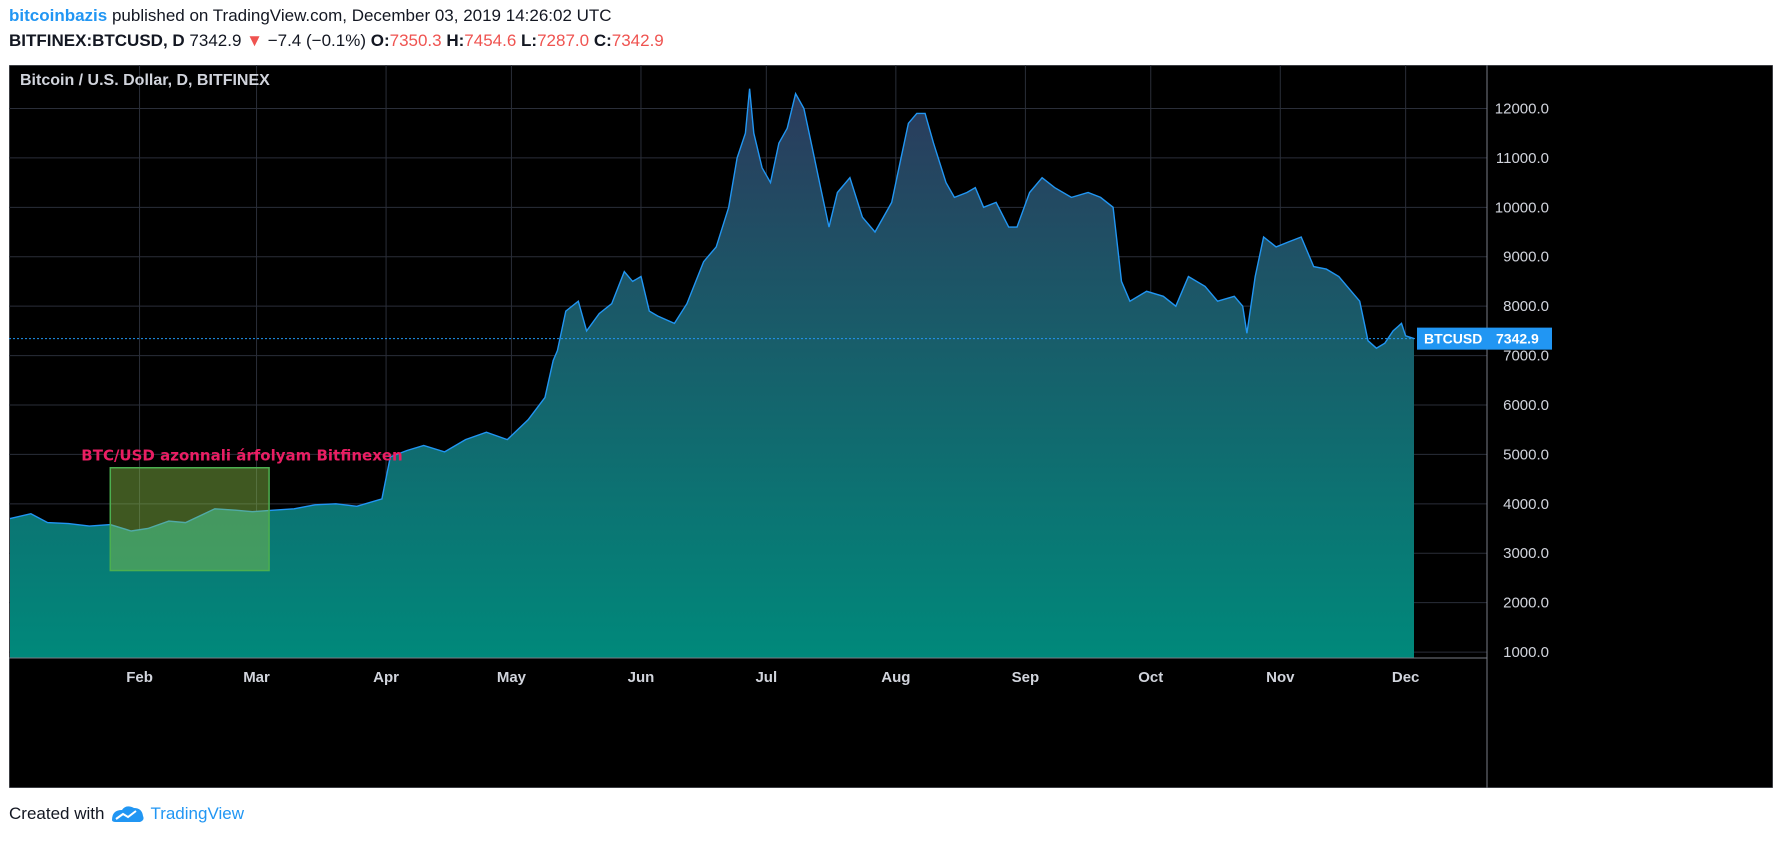  What do you see at coordinates (602, 40) in the screenshot?
I see `close-label: C:` at bounding box center [602, 40].